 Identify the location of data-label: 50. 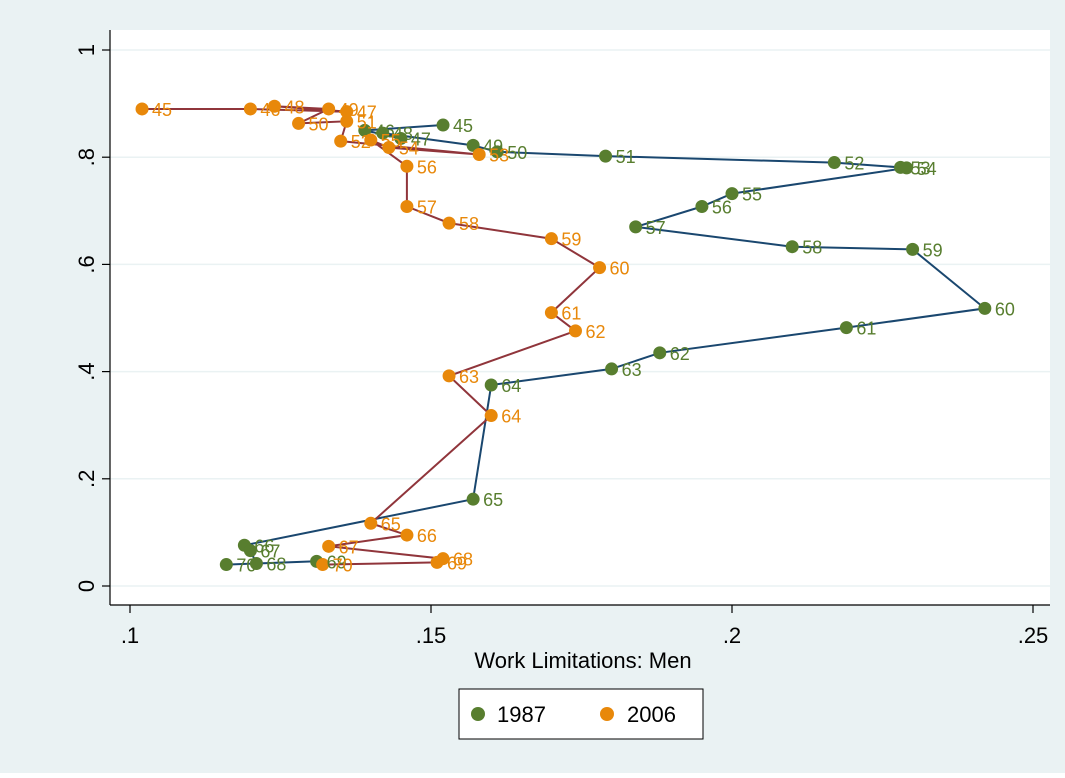
(319, 124).